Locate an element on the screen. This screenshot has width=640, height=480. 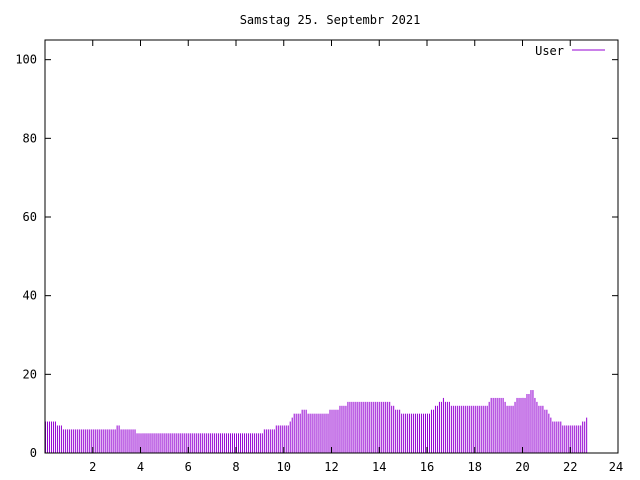
x-tick-label: 16 is located at coordinates (427, 467).